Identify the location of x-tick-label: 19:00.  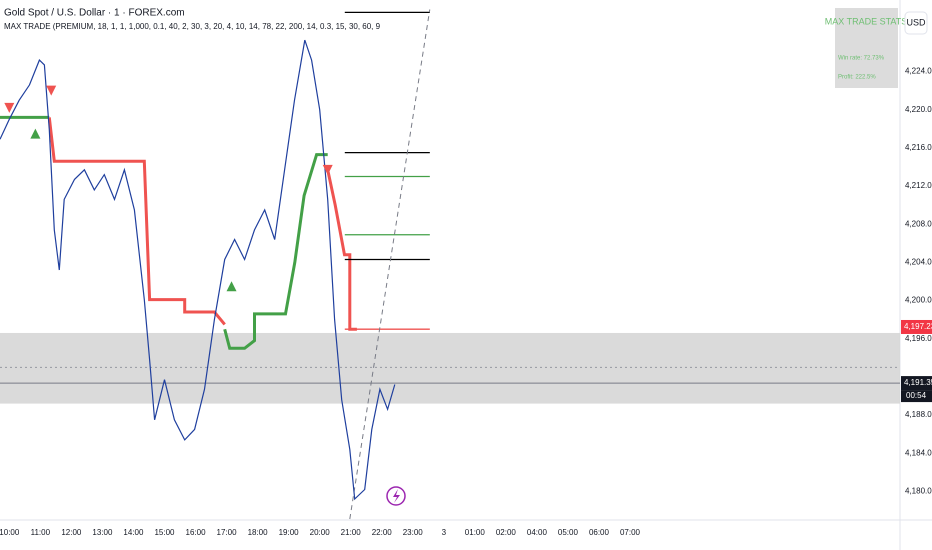
(289, 532).